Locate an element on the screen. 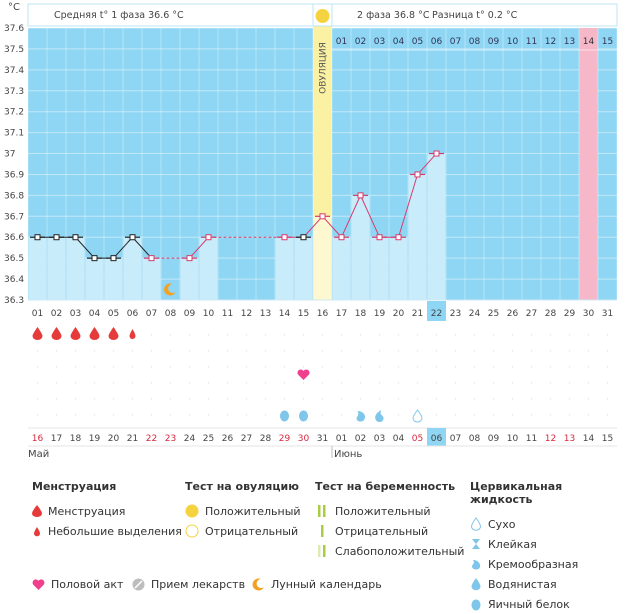 This screenshot has height=614, width=626. cycle-day-label: 24 is located at coordinates (475, 314).